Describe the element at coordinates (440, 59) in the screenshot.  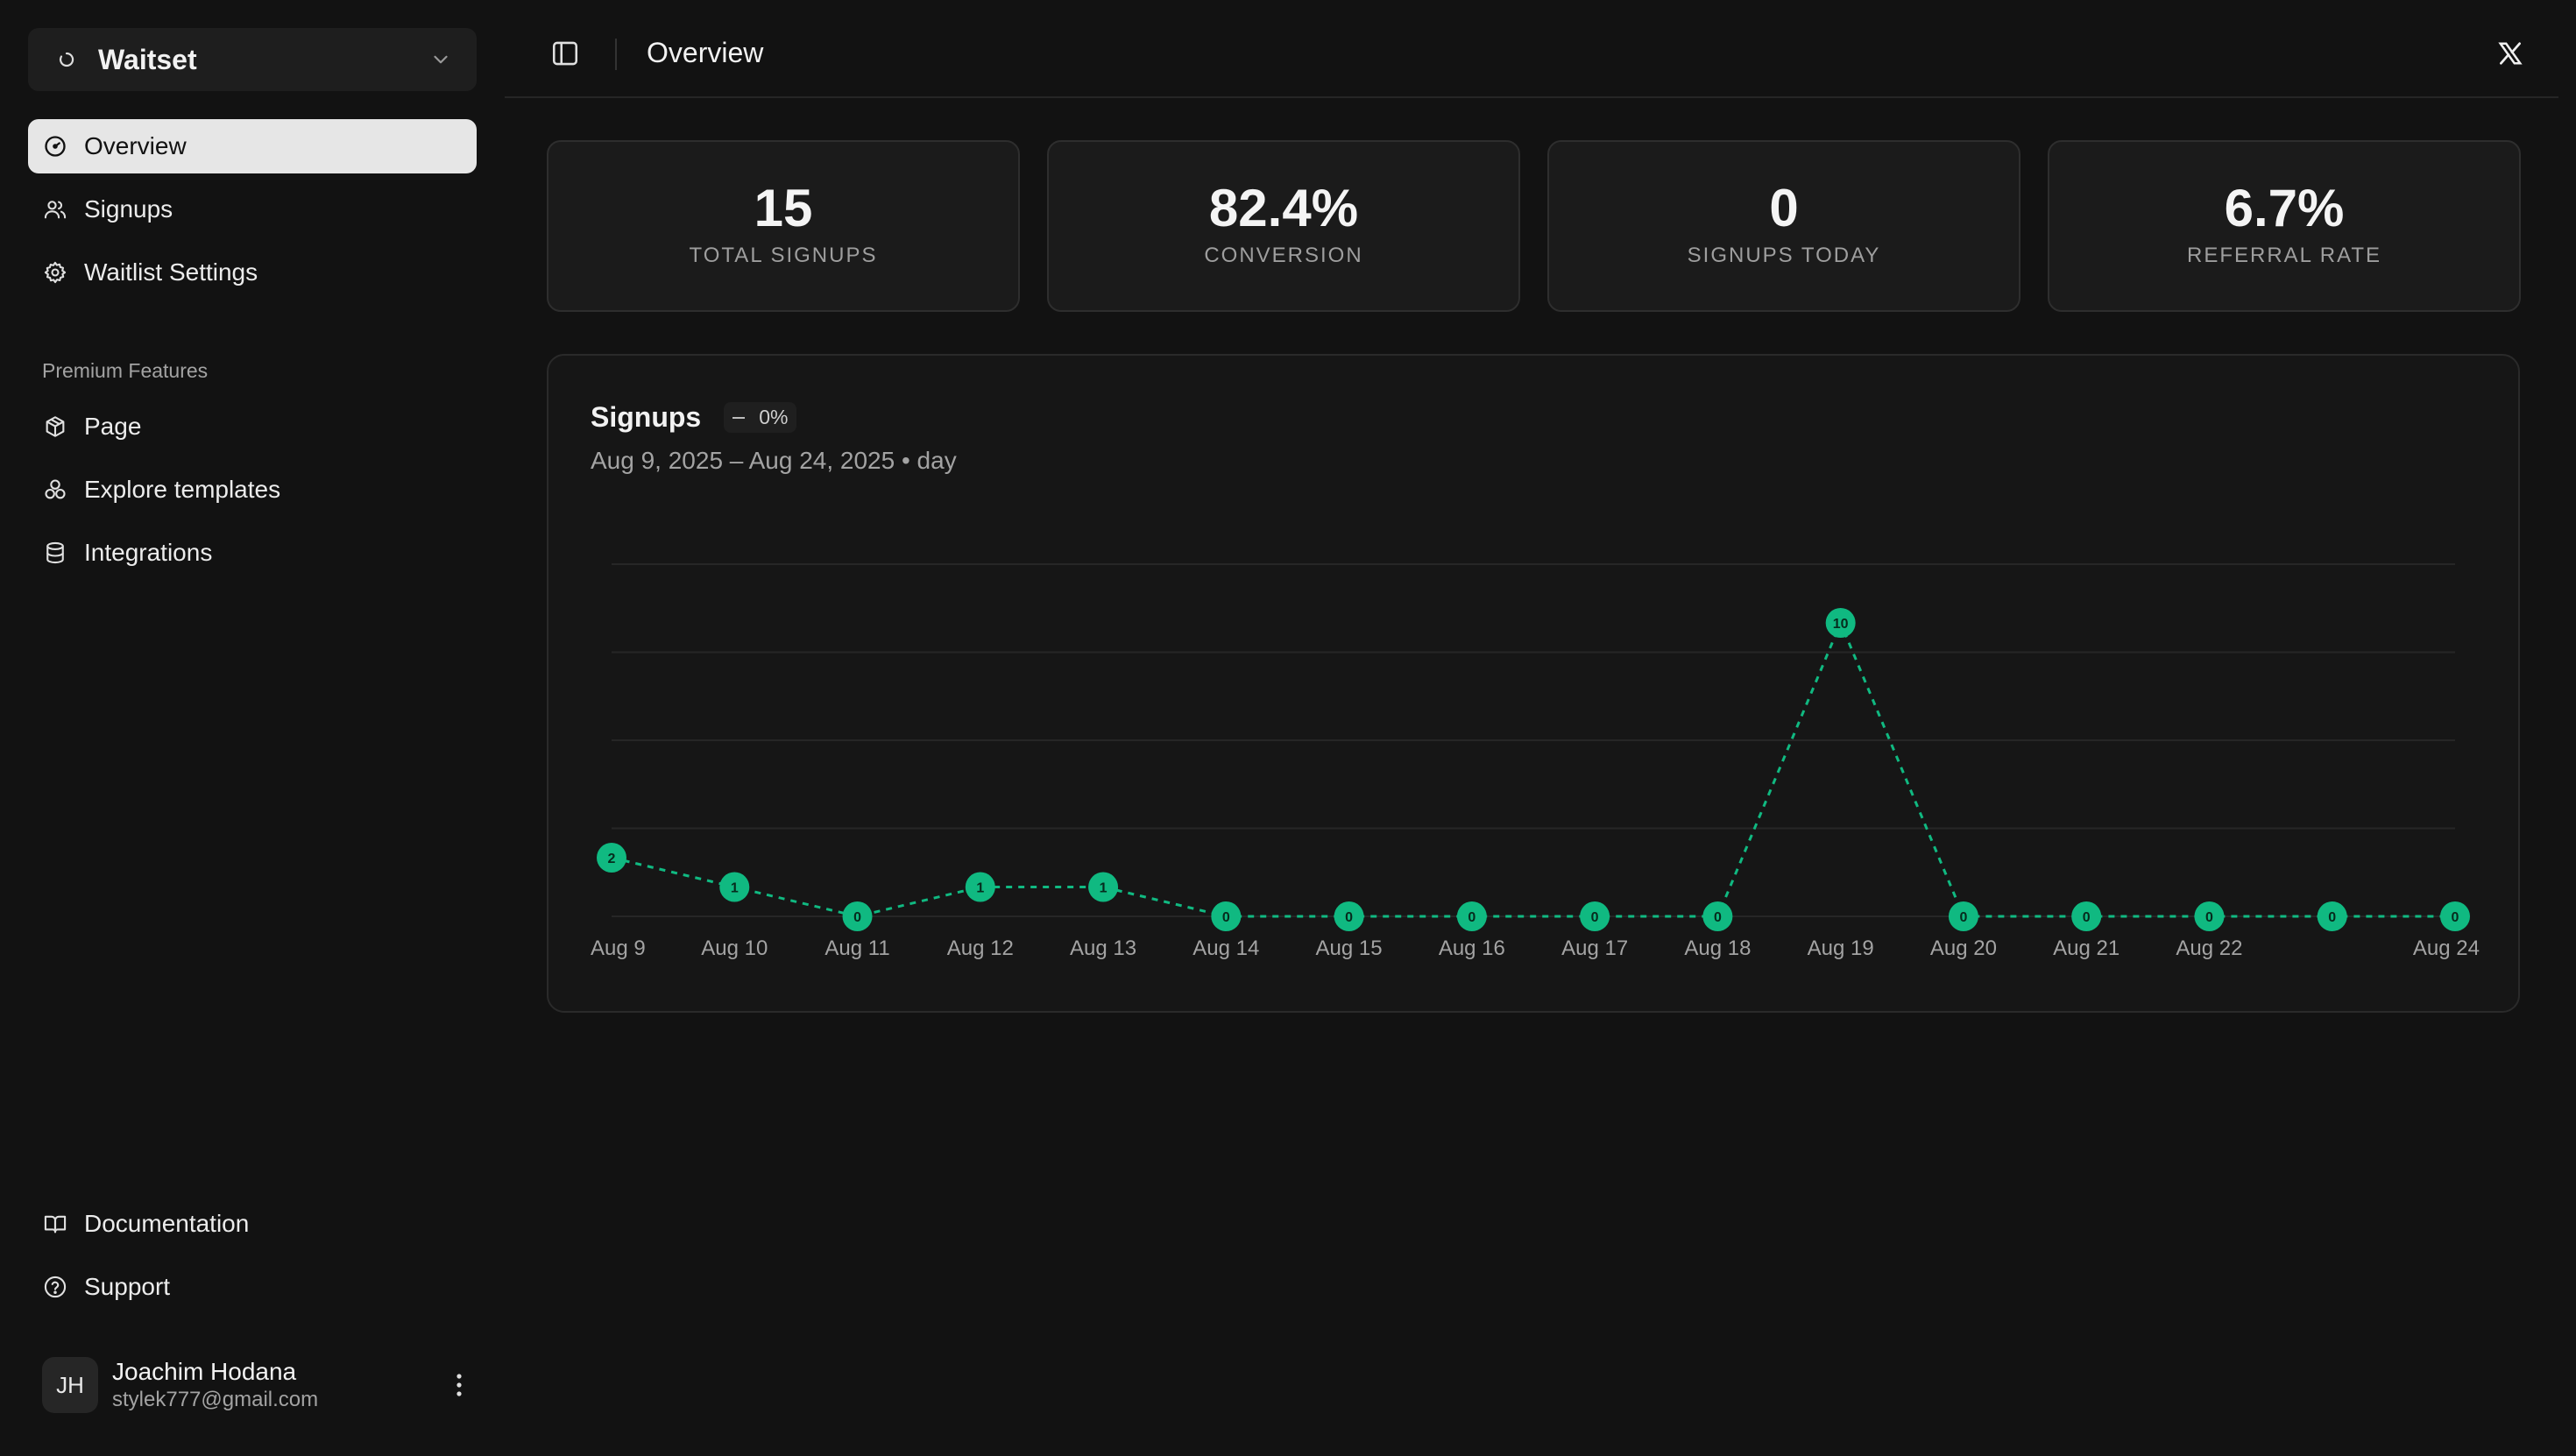
I see `chevron-down-icon` at that location.